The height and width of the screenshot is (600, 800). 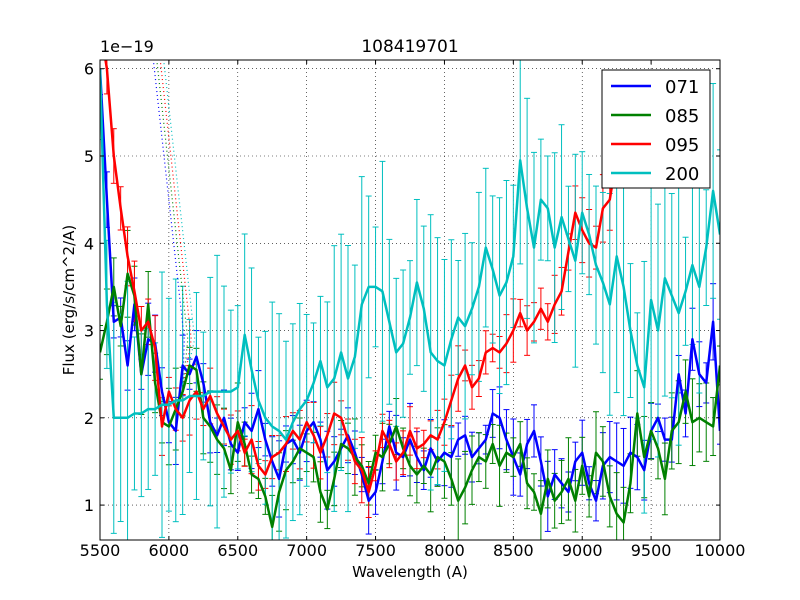 What do you see at coordinates (410, 572) in the screenshot?
I see `x-axis-label: Wavelength (A)` at bounding box center [410, 572].